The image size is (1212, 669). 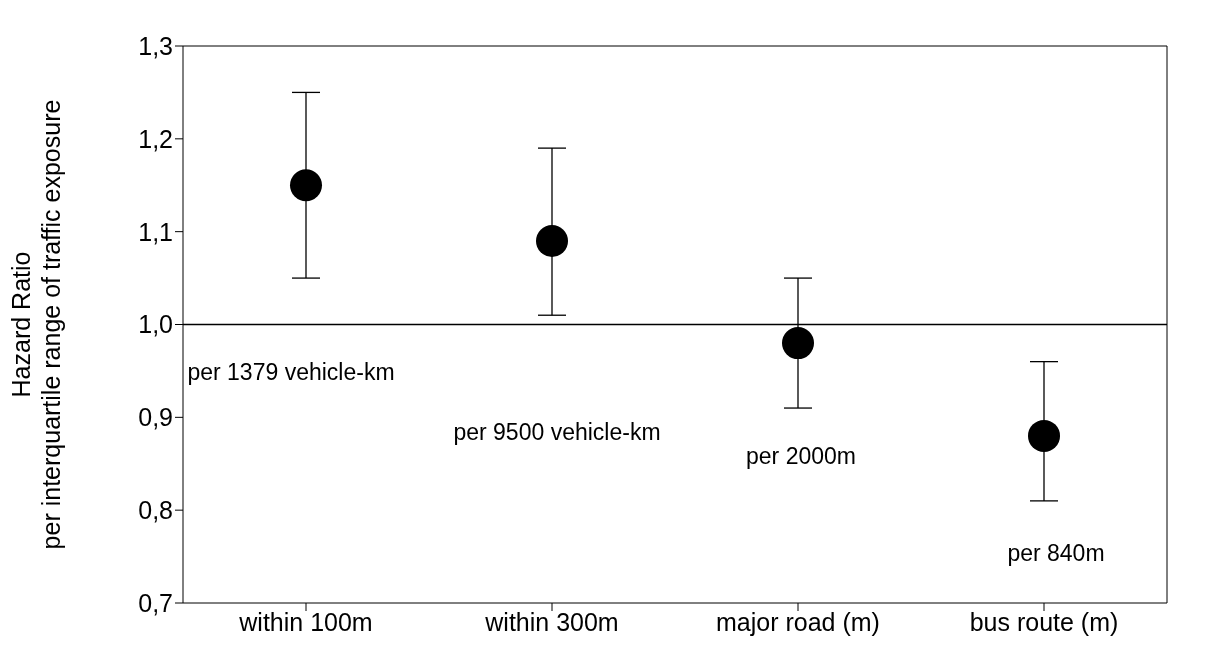 I want to click on y-tick-label: 0,8, so click(x=155, y=510).